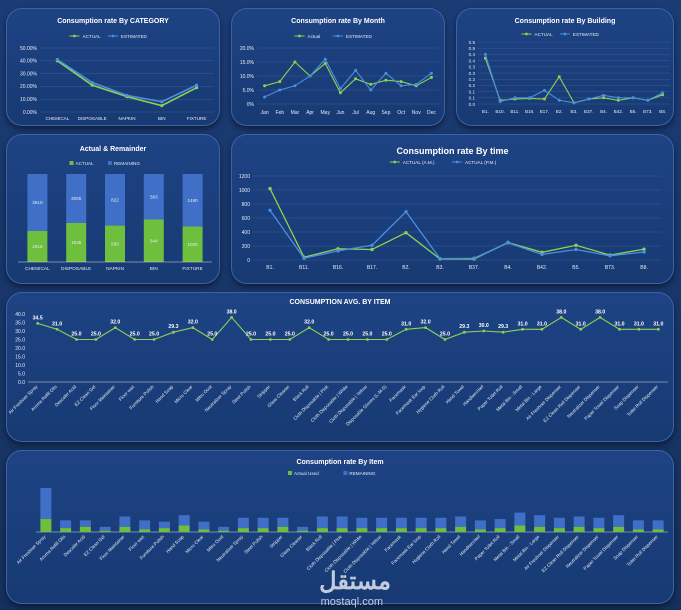 This screenshot has width=681, height=610. What do you see at coordinates (543, 402) in the screenshot?
I see `x-tick-label: Air Freshner Dispenser` at bounding box center [543, 402].